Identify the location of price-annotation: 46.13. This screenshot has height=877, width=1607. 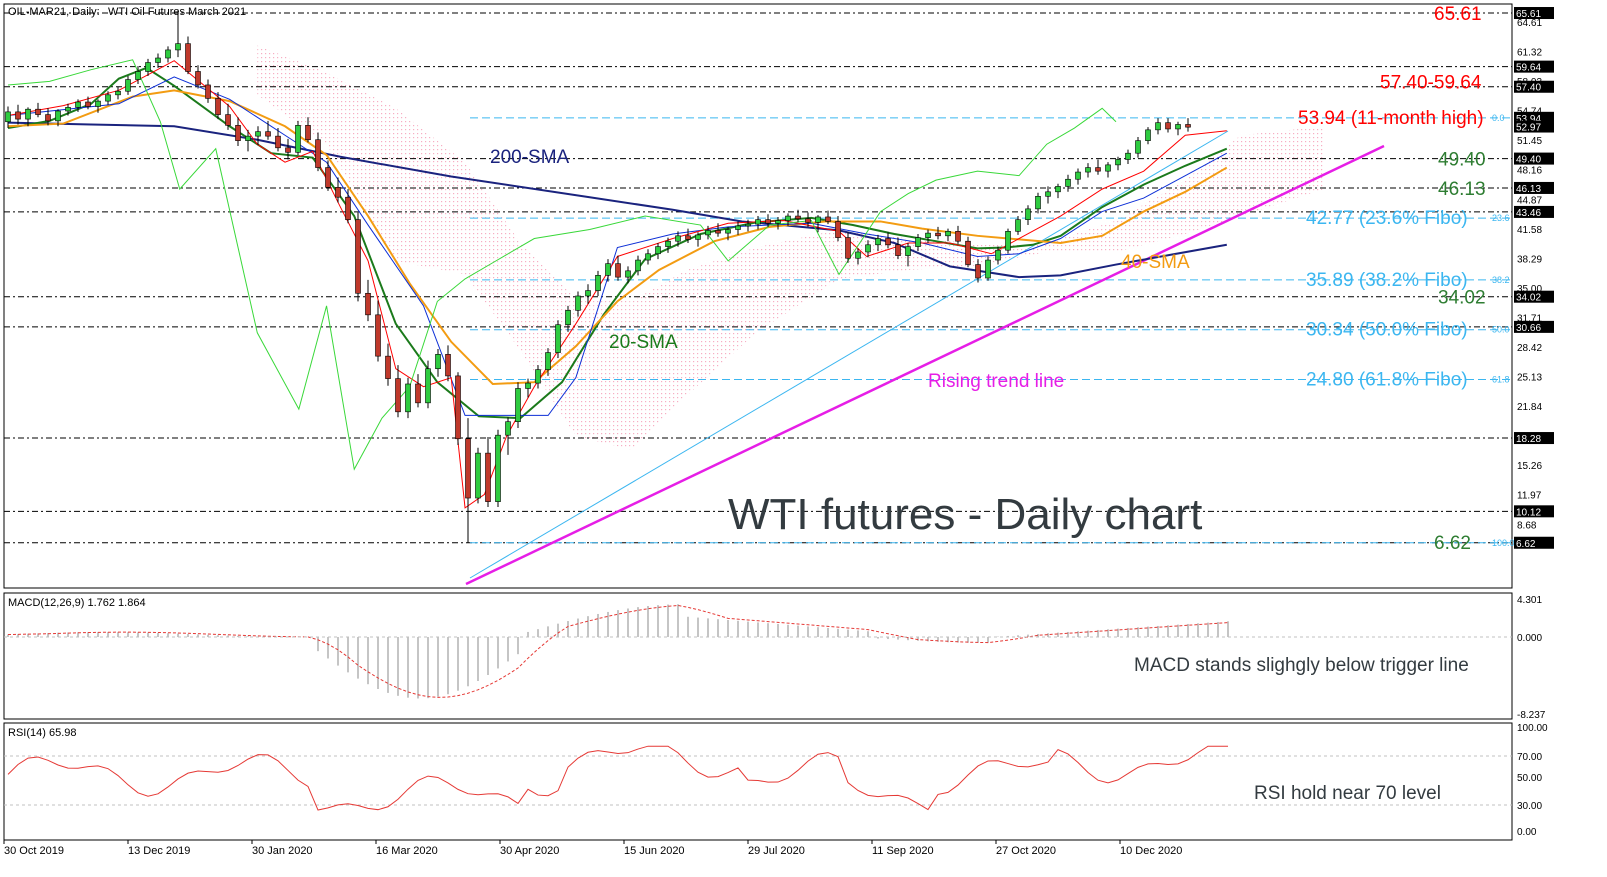
(1462, 189).